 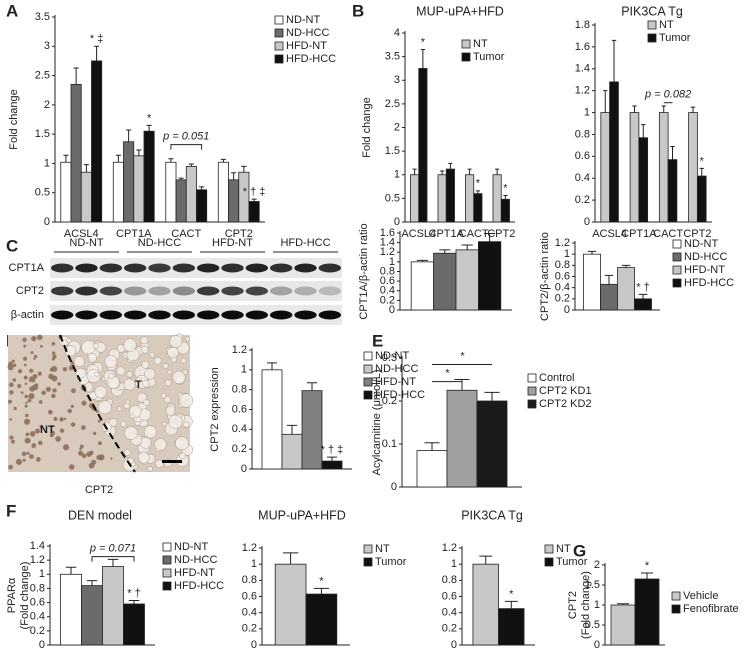 I want to click on y-tick-label: 0.3, so click(x=389, y=358).